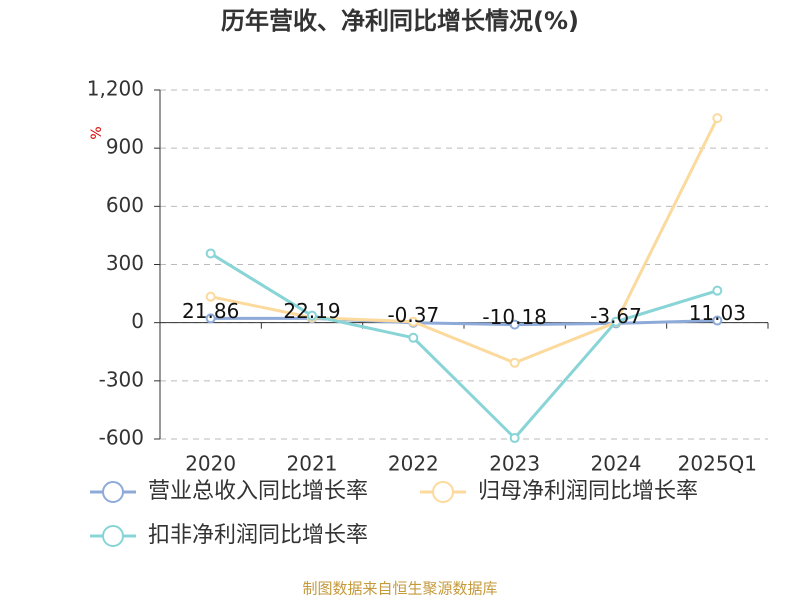 The image size is (800, 604). What do you see at coordinates (588, 491) in the screenshot?
I see `legend-label: 归母净利润同比增长率` at bounding box center [588, 491].